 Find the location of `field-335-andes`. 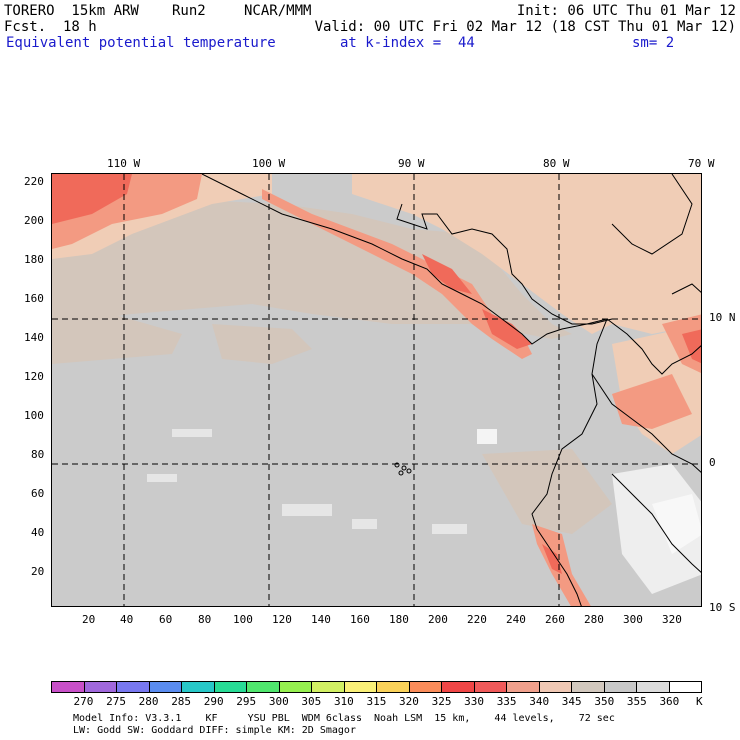

field-335-andes is located at coordinates (652, 401).